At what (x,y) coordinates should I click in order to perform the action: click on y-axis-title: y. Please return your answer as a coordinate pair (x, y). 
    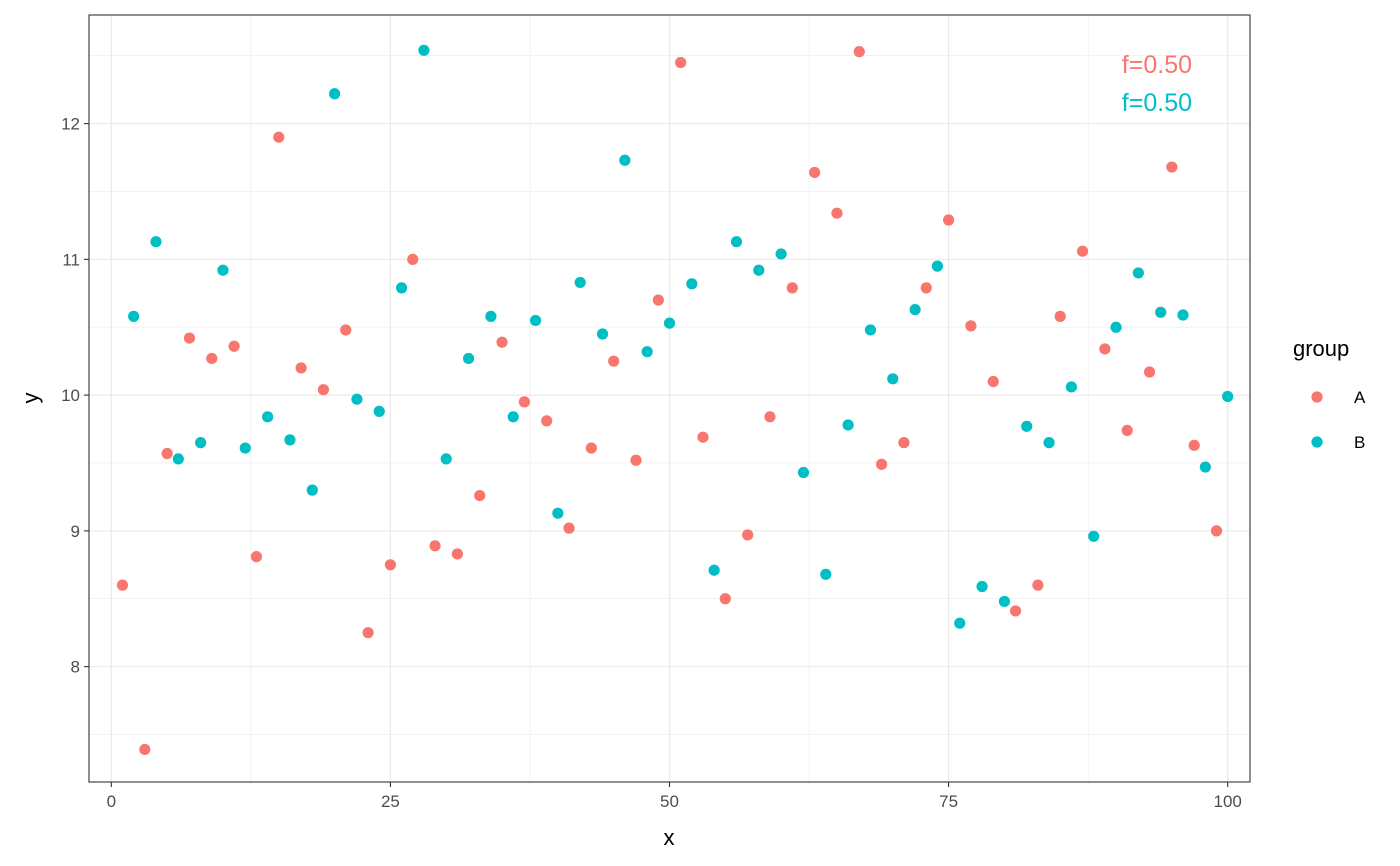
    Looking at the image, I should click on (30, 398).